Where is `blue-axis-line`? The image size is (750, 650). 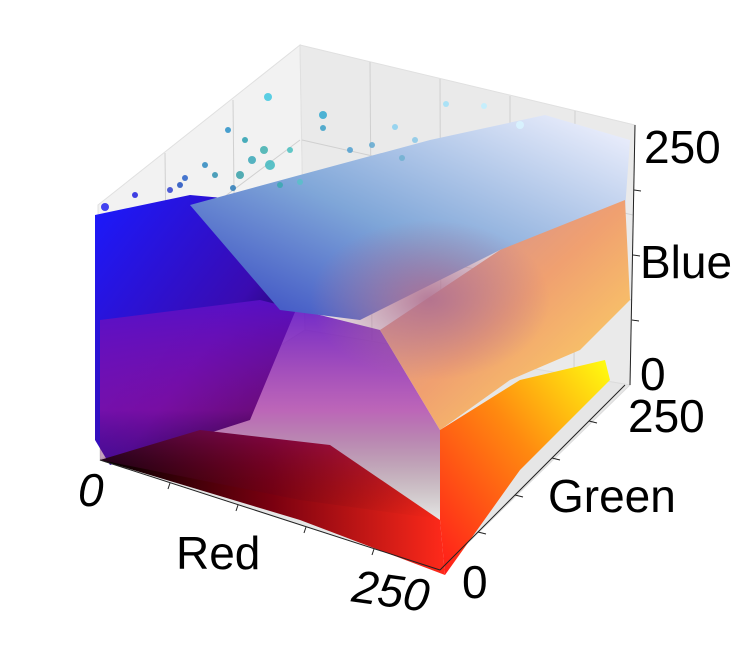 blue-axis-line is located at coordinates (632, 255).